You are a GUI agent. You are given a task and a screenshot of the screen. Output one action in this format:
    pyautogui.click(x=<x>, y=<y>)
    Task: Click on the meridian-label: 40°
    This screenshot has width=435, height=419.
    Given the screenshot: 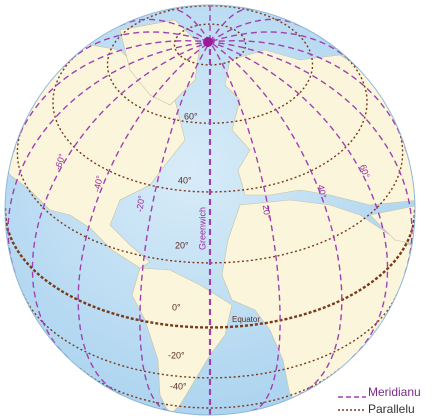 What is the action you would take?
    pyautogui.click(x=322, y=192)
    